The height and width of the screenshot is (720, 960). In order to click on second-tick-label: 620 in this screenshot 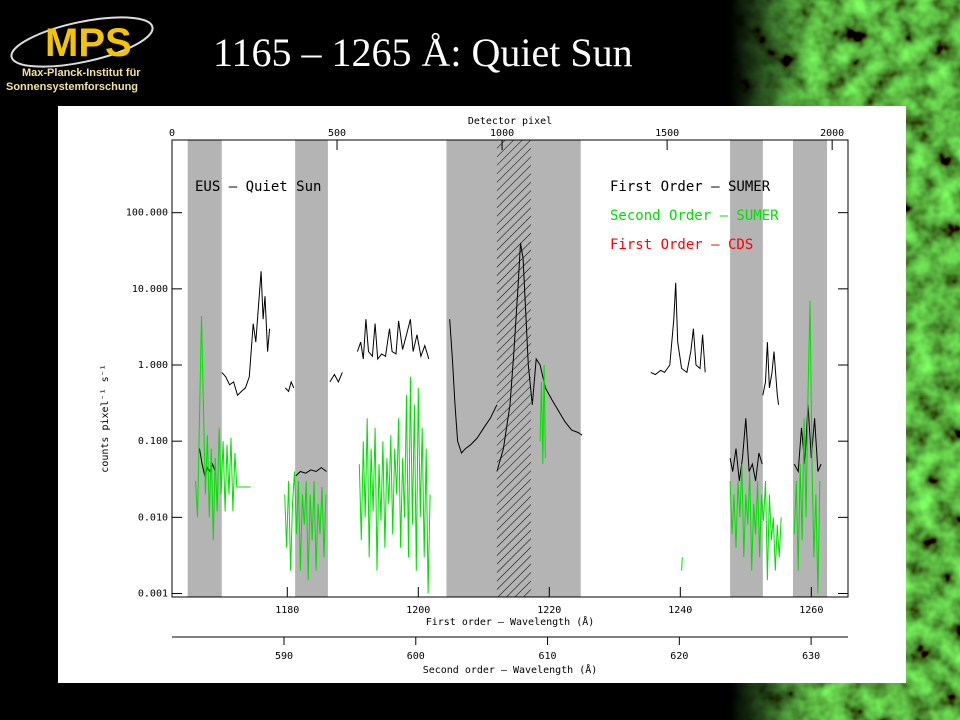, I will do `click(679, 656)`.